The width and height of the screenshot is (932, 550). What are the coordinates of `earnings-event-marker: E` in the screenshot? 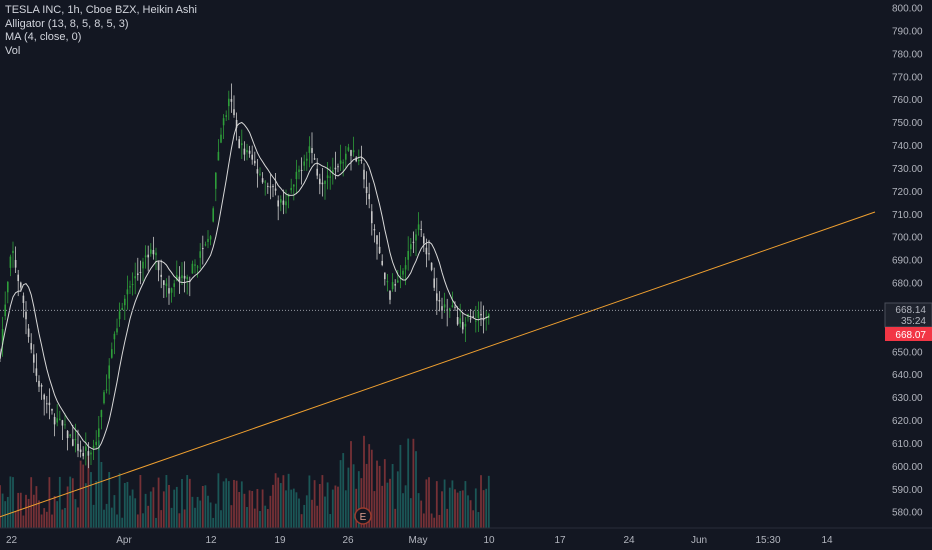 It's located at (363, 516).